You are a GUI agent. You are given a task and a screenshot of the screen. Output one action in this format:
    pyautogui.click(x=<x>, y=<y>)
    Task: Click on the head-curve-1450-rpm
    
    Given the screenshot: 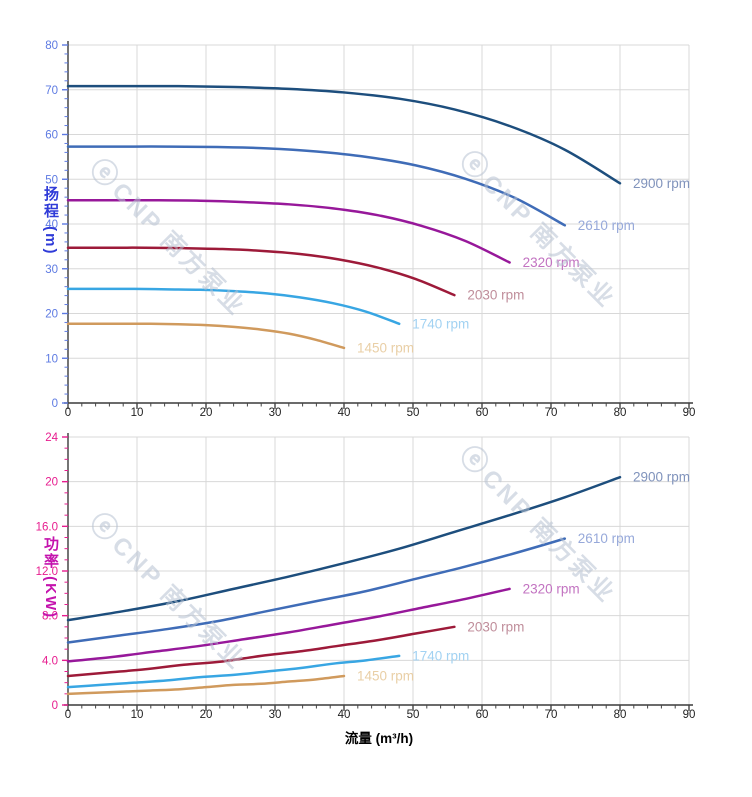 What is the action you would take?
    pyautogui.click(x=206, y=336)
    